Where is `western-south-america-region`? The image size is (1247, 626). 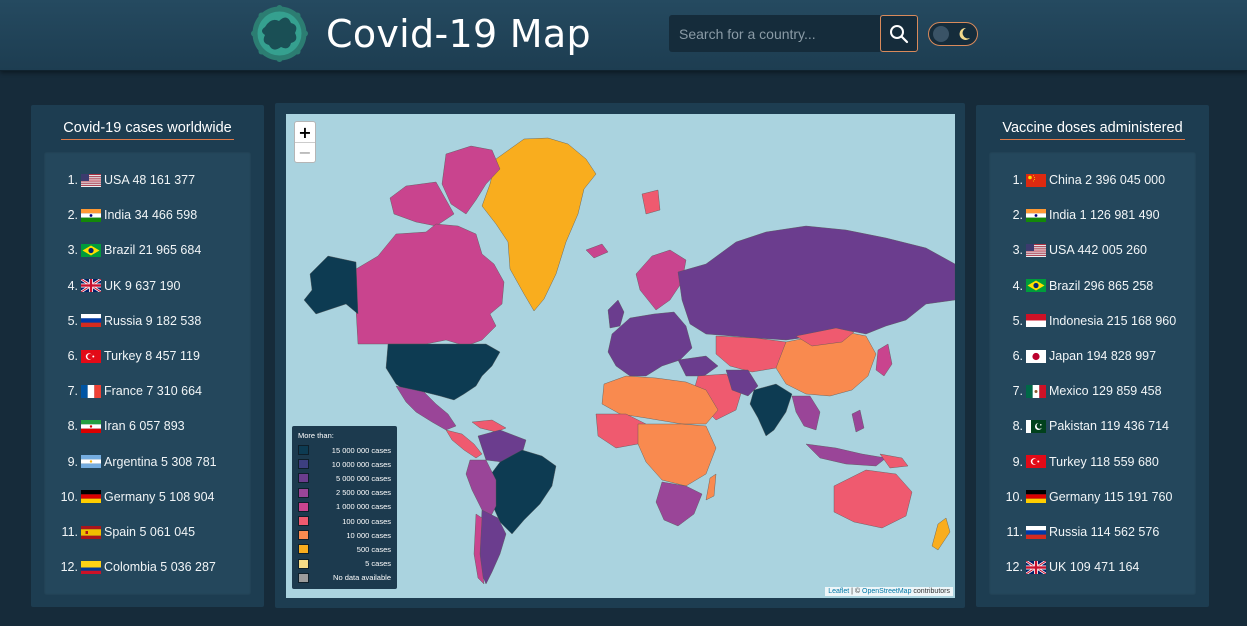 western-south-america-region is located at coordinates (481, 489).